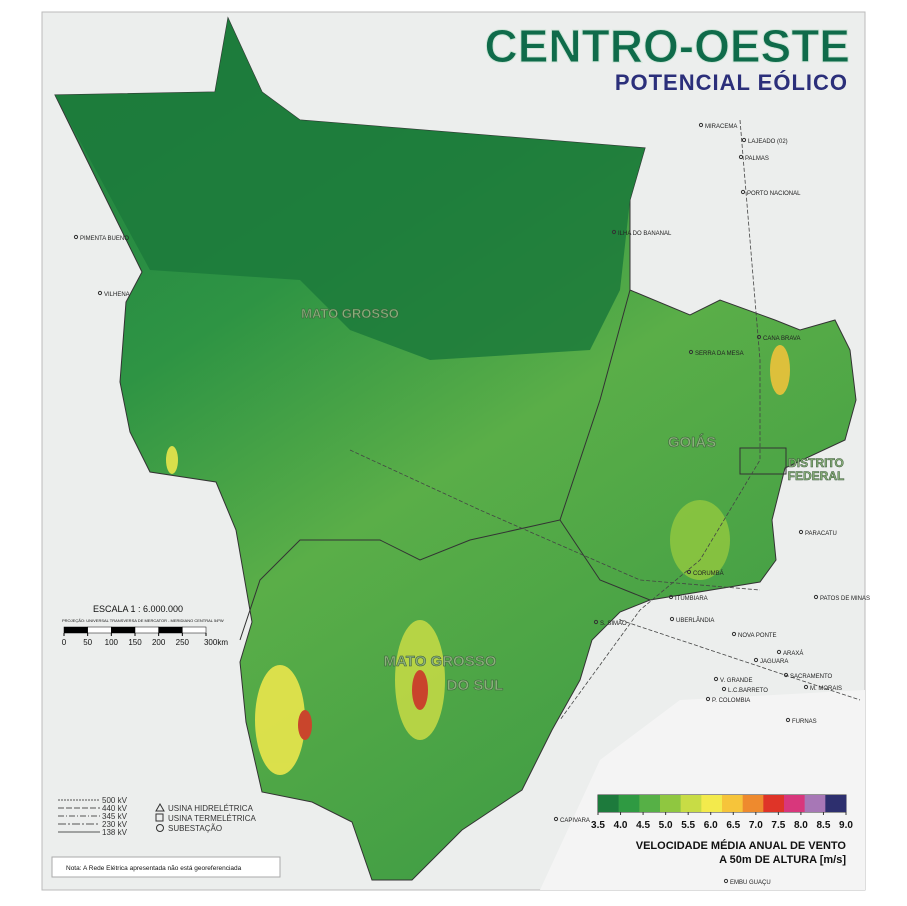 This screenshot has height=906, width=907. I want to click on city-label: EMBU GUAÇU, so click(750, 883).